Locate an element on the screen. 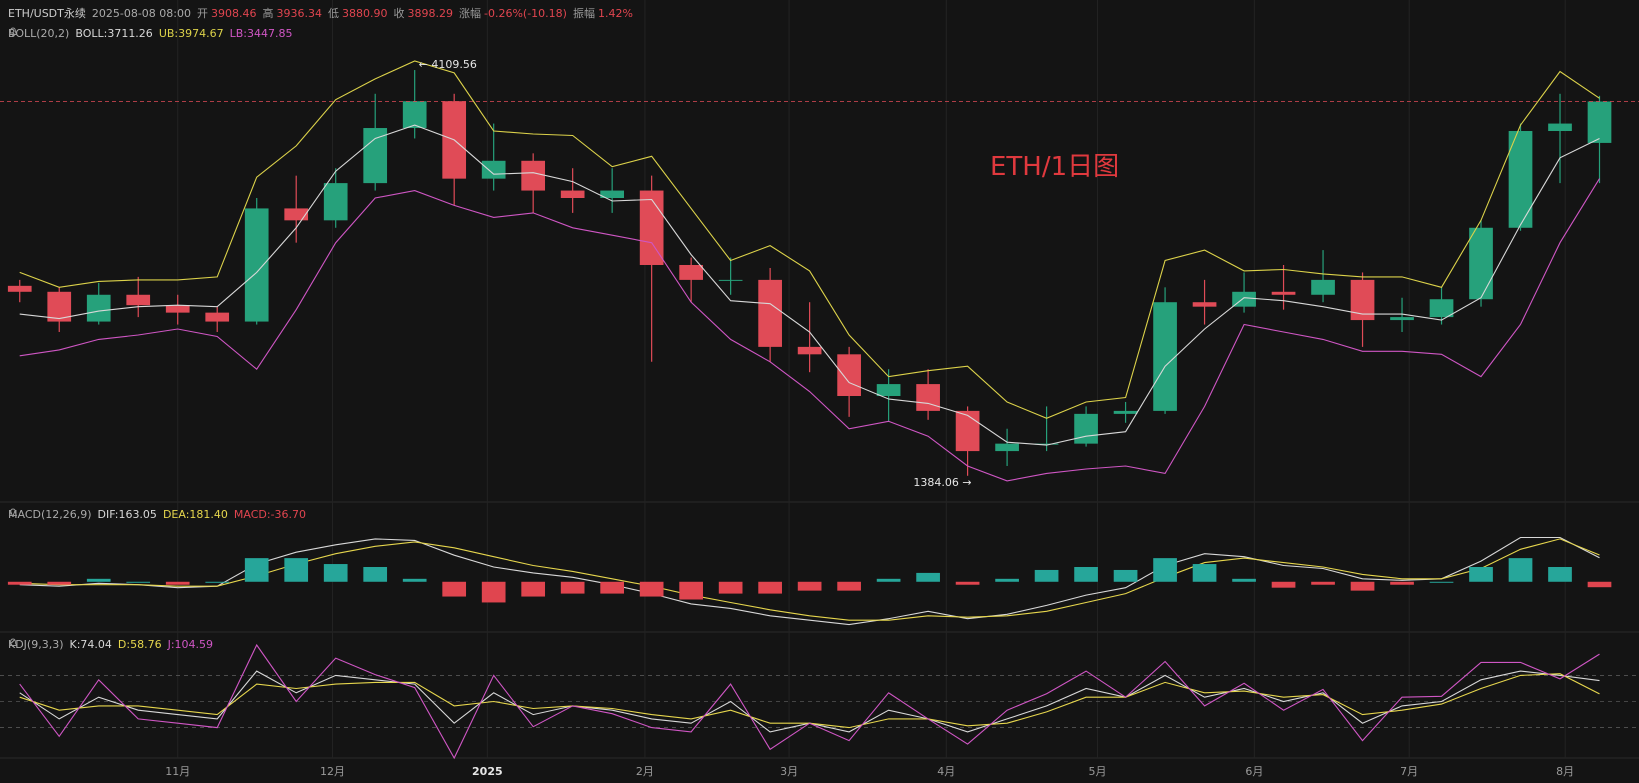 The height and width of the screenshot is (783, 1639). field-value: 3908.46 is located at coordinates (234, 13).